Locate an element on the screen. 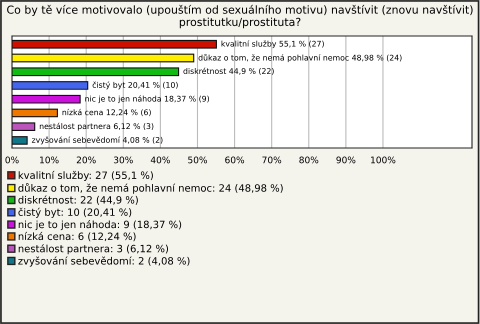  legend-label: nízká cena: 6 (12,24 %) is located at coordinates (77, 237).